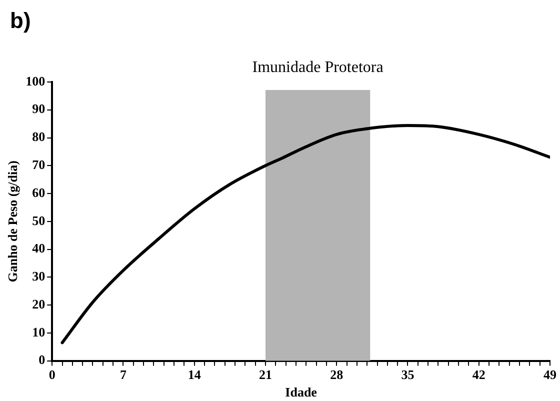  I want to click on y-tick-label: 60, so click(39, 192).